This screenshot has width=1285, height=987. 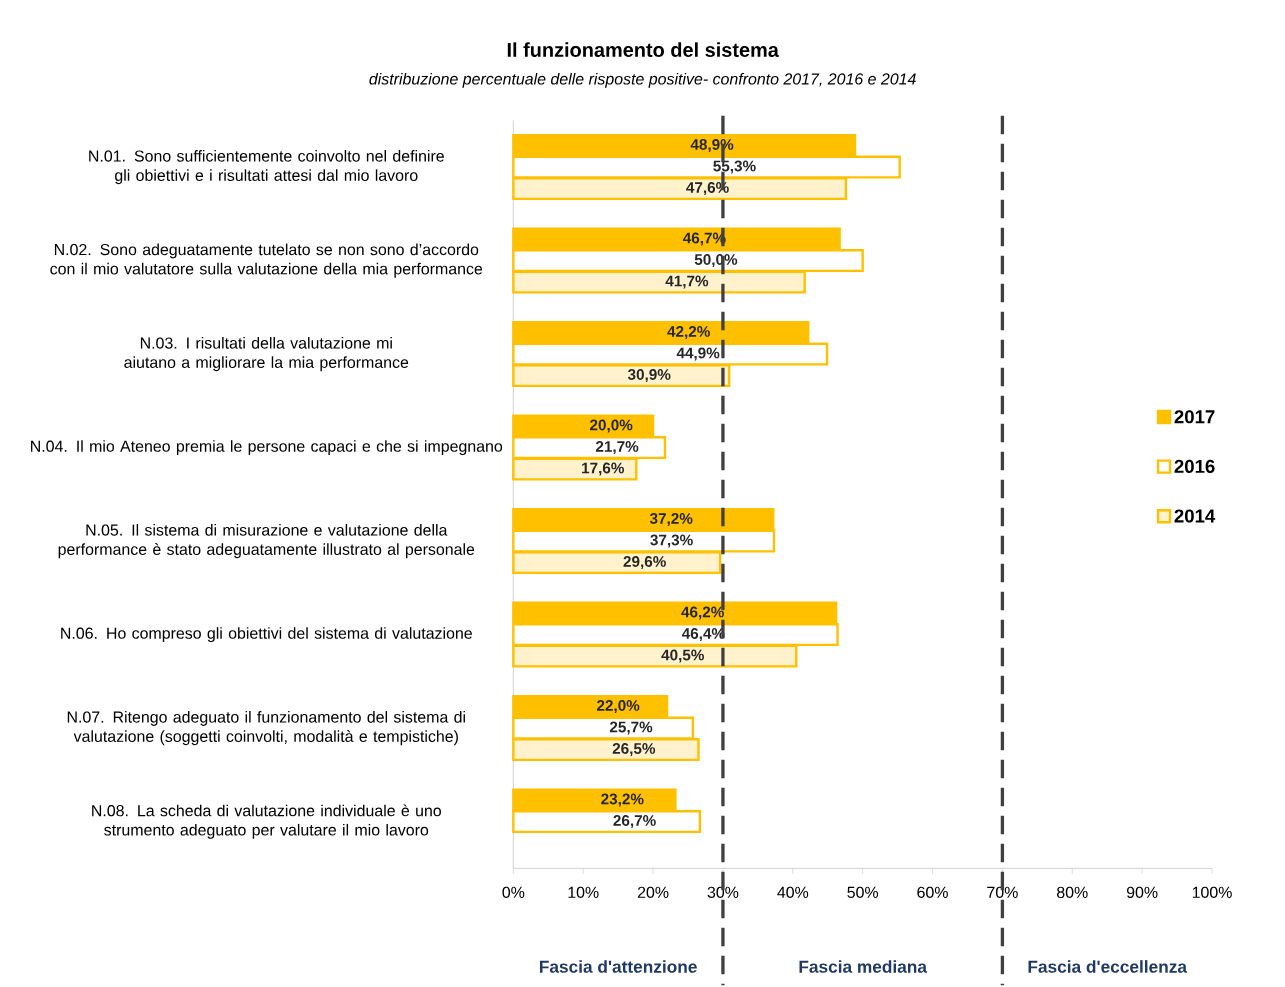 What do you see at coordinates (1002, 892) in the screenshot?
I see `x-tick-label: 70%` at bounding box center [1002, 892].